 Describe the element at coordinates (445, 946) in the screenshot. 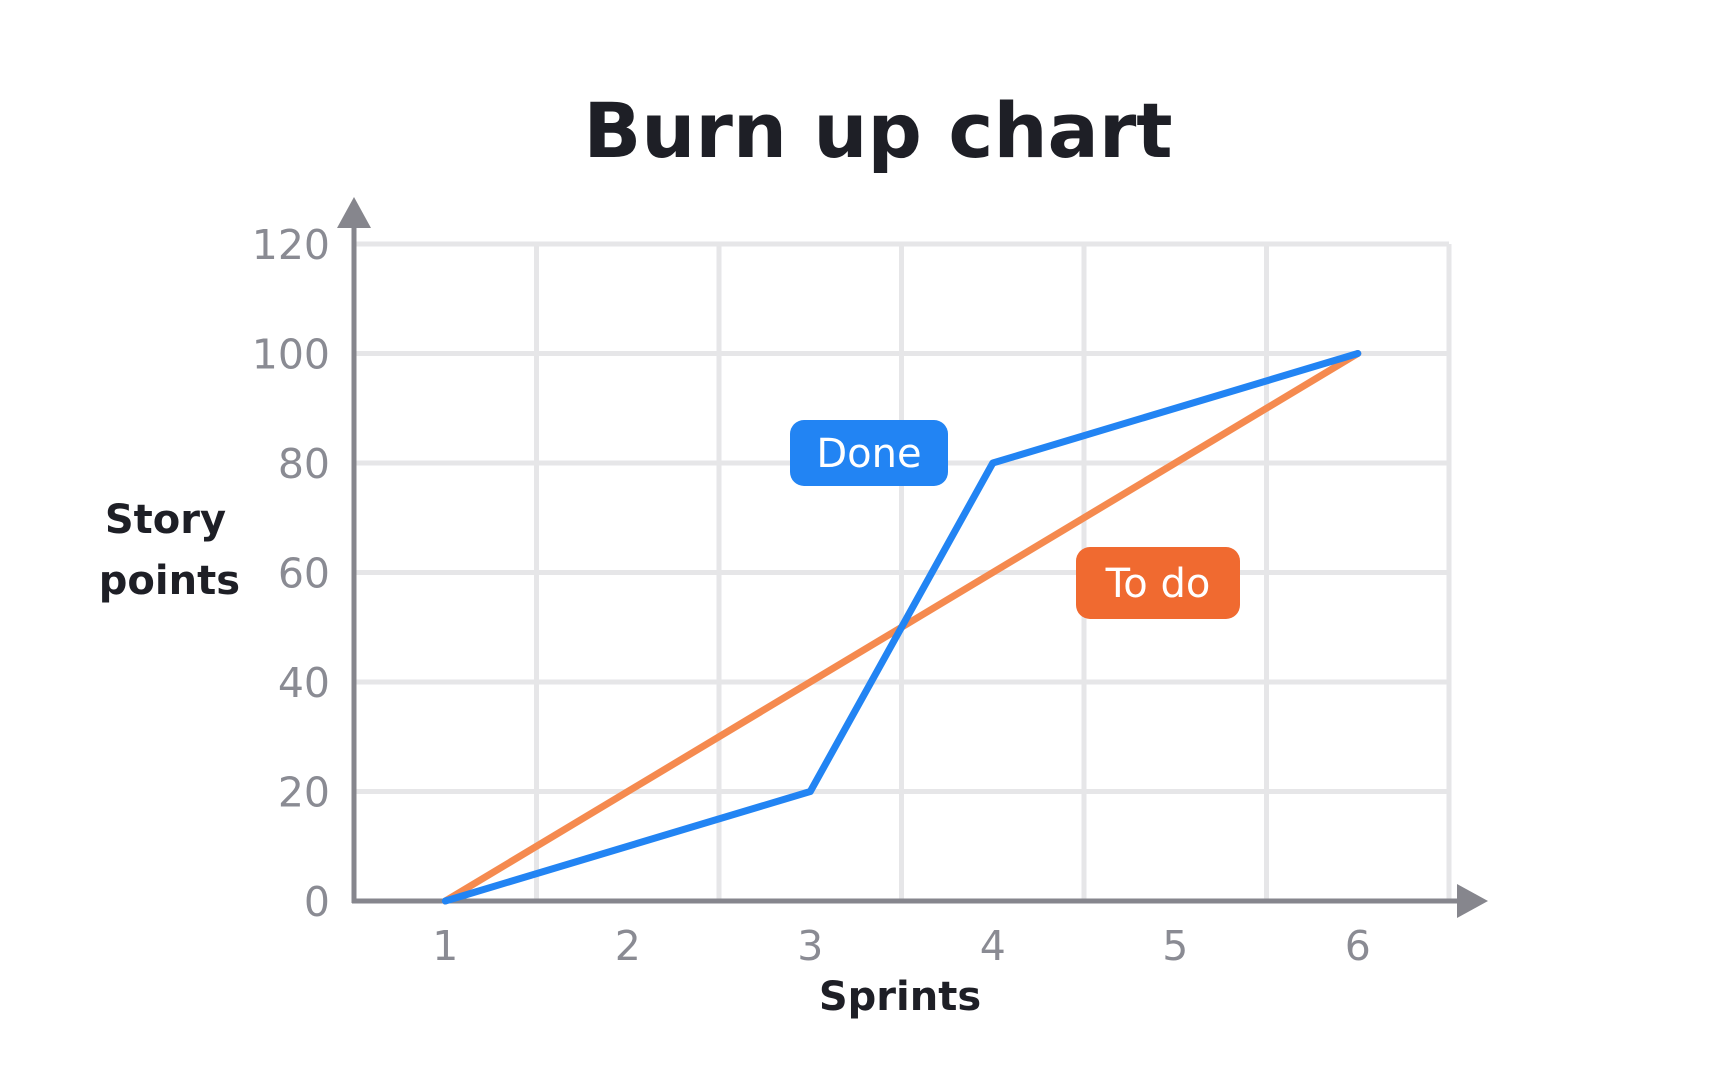

I see `x-tick-label: 1` at that location.